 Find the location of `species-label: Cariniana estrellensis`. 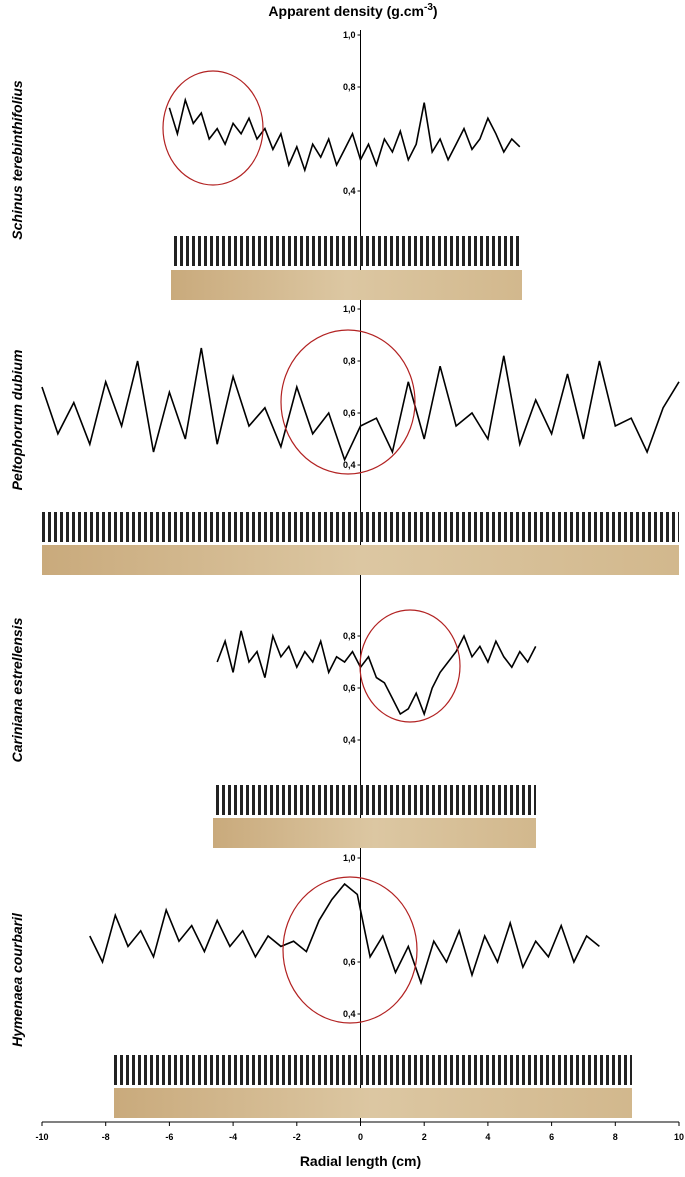

species-label: Cariniana estrellensis is located at coordinates (17, 689).